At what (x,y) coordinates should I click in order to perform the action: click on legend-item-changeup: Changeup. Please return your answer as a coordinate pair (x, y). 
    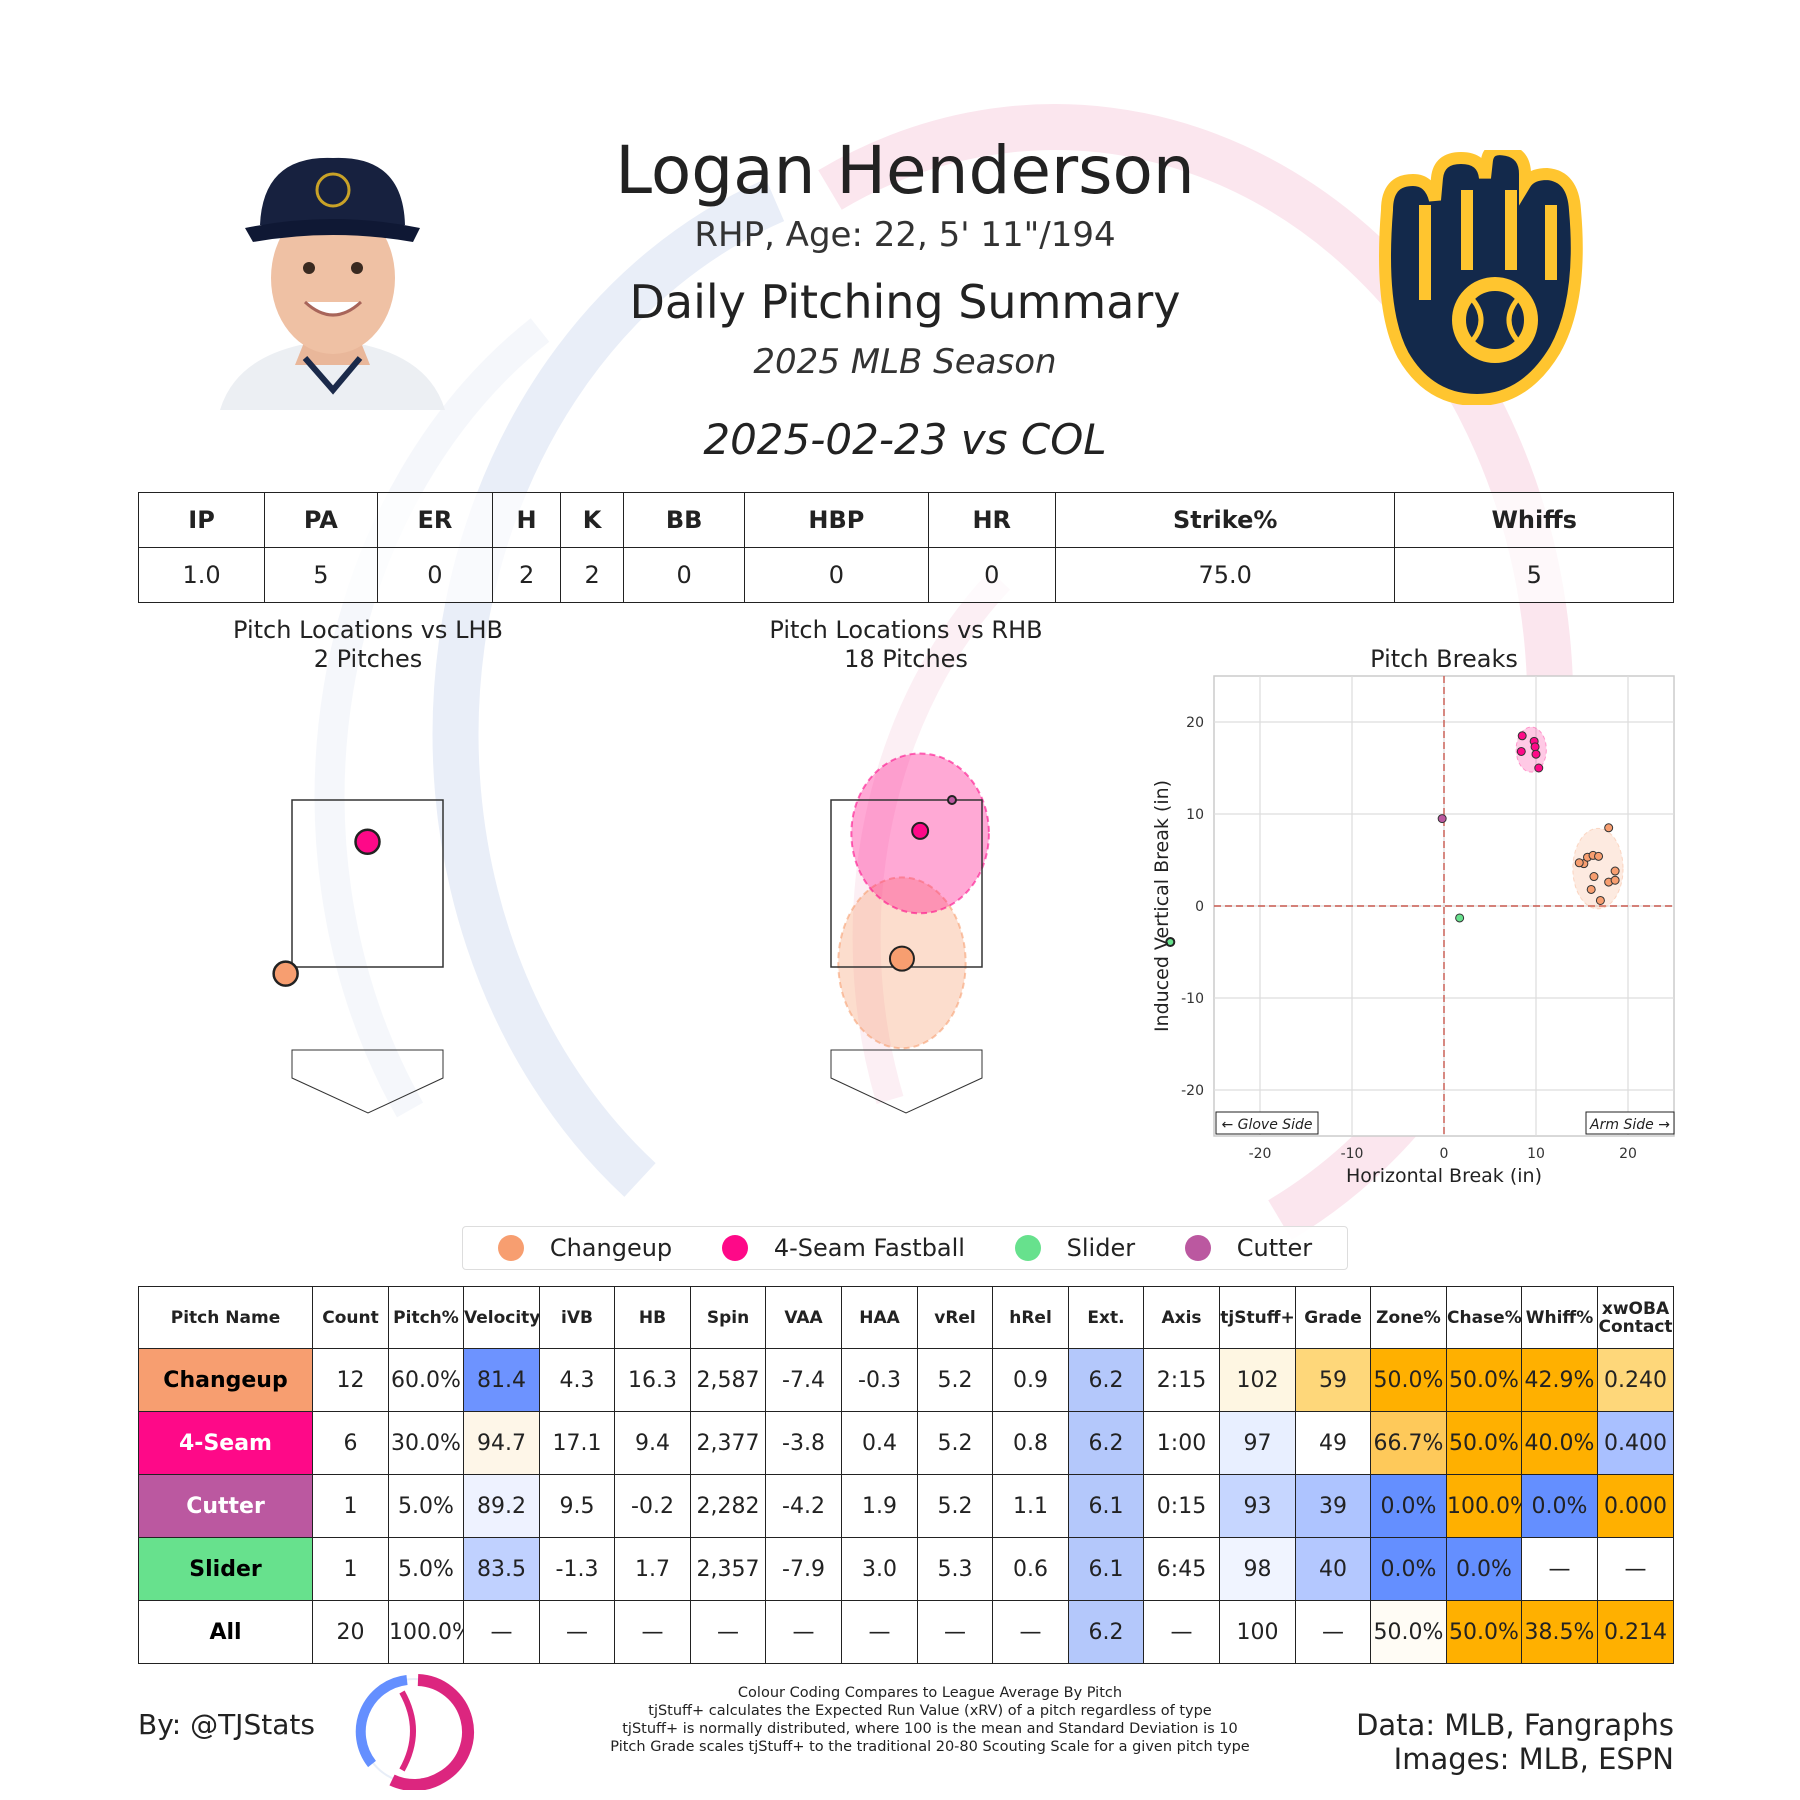
    Looking at the image, I should click on (585, 1248).